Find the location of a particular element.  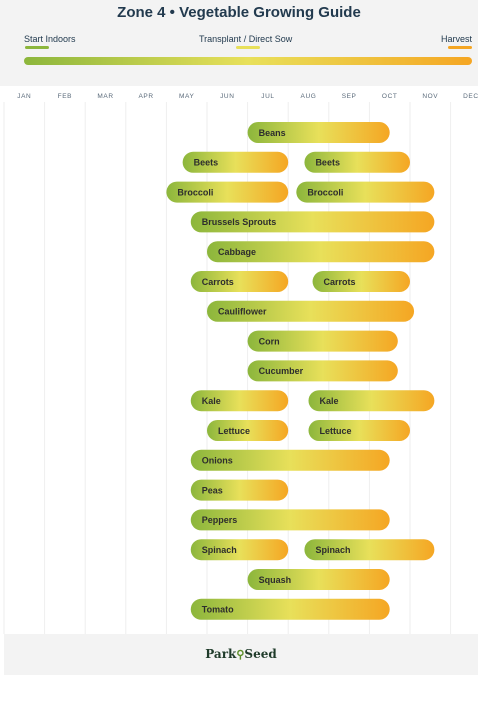

chart-title: Zone 4 • Vegetable Growing Guide is located at coordinates (239, 12).